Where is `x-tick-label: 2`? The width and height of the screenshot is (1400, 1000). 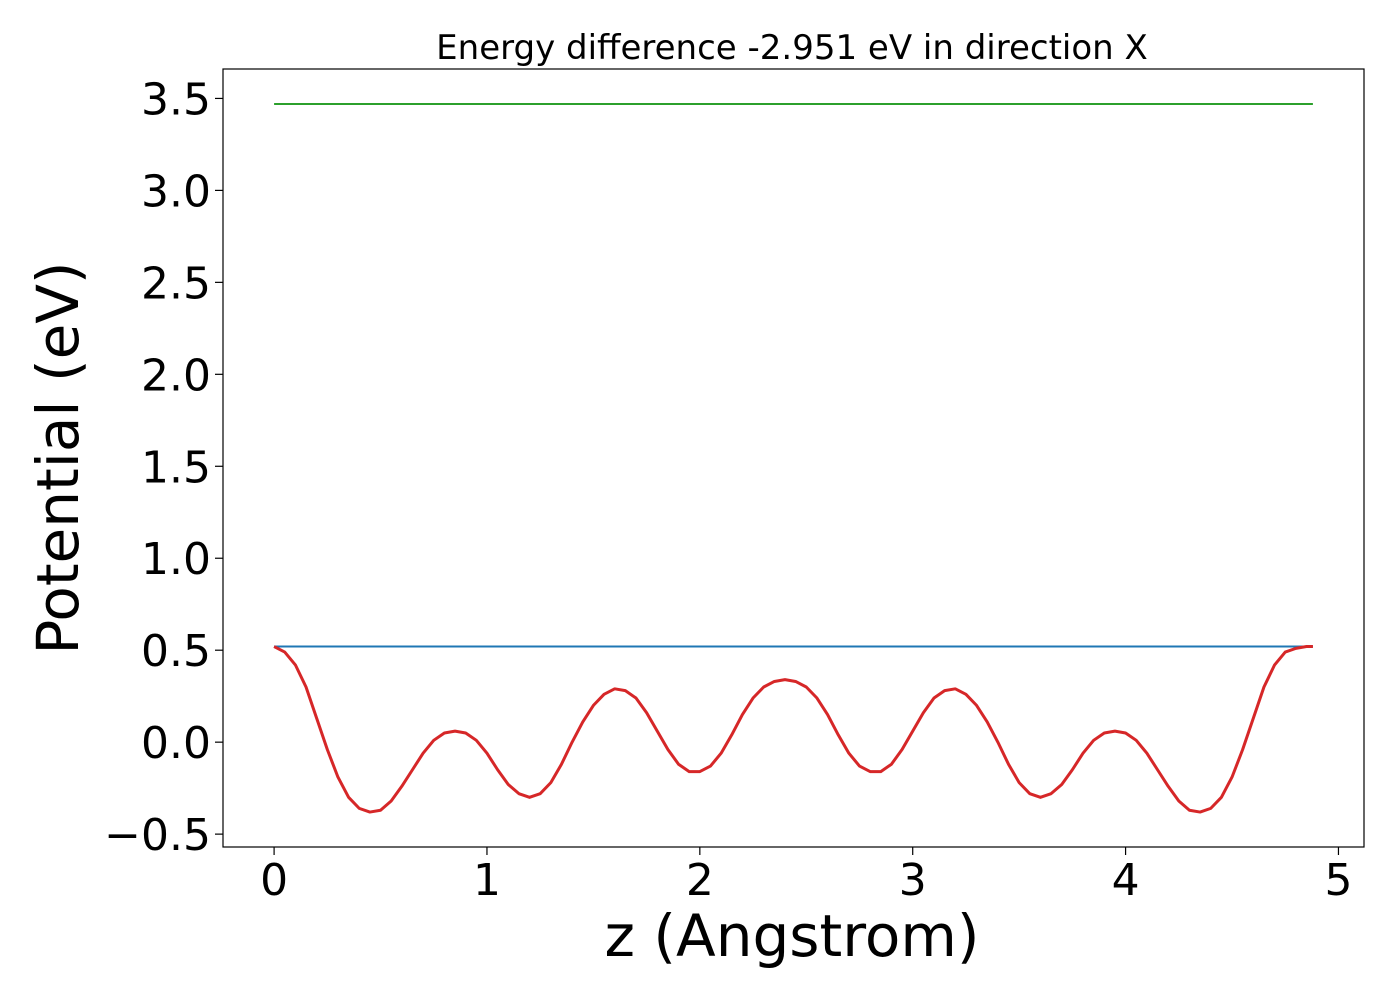 x-tick-label: 2 is located at coordinates (700, 880).